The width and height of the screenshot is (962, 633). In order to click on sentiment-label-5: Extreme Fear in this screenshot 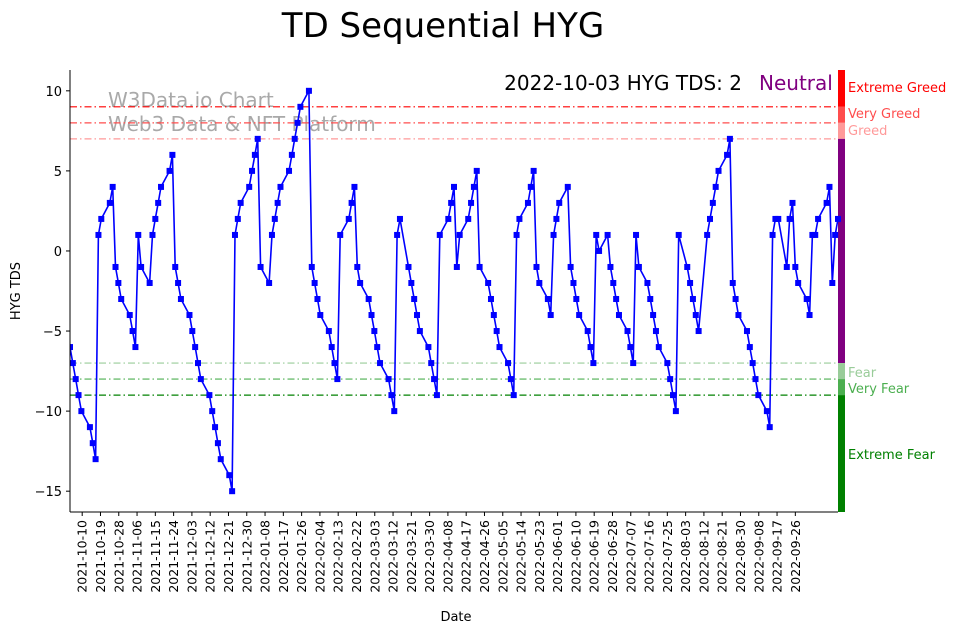, I will do `click(892, 455)`.